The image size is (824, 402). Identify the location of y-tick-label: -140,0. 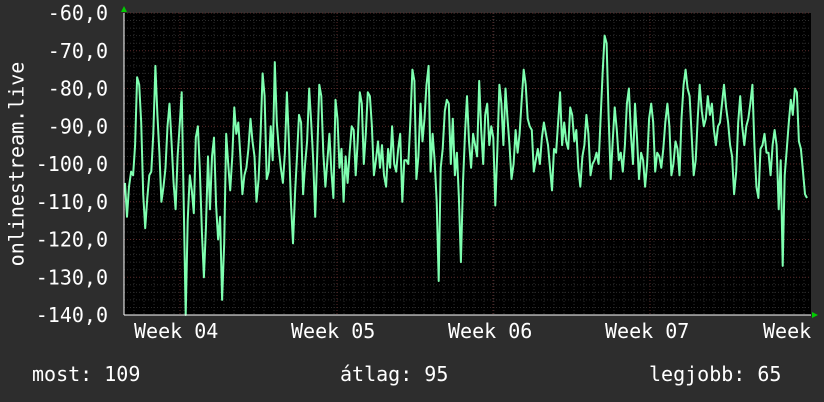
(72, 315).